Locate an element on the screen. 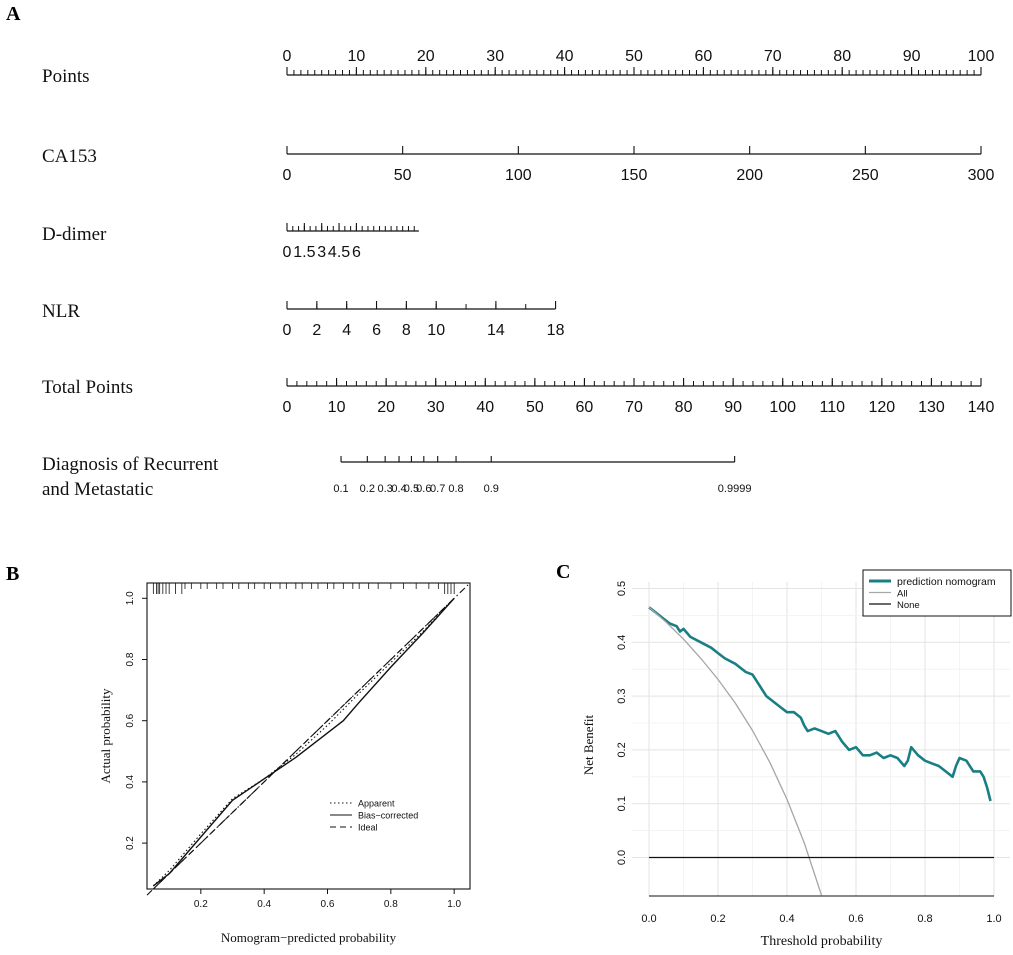  calibration-y-axis-label: Actual probability is located at coordinates (105, 735).